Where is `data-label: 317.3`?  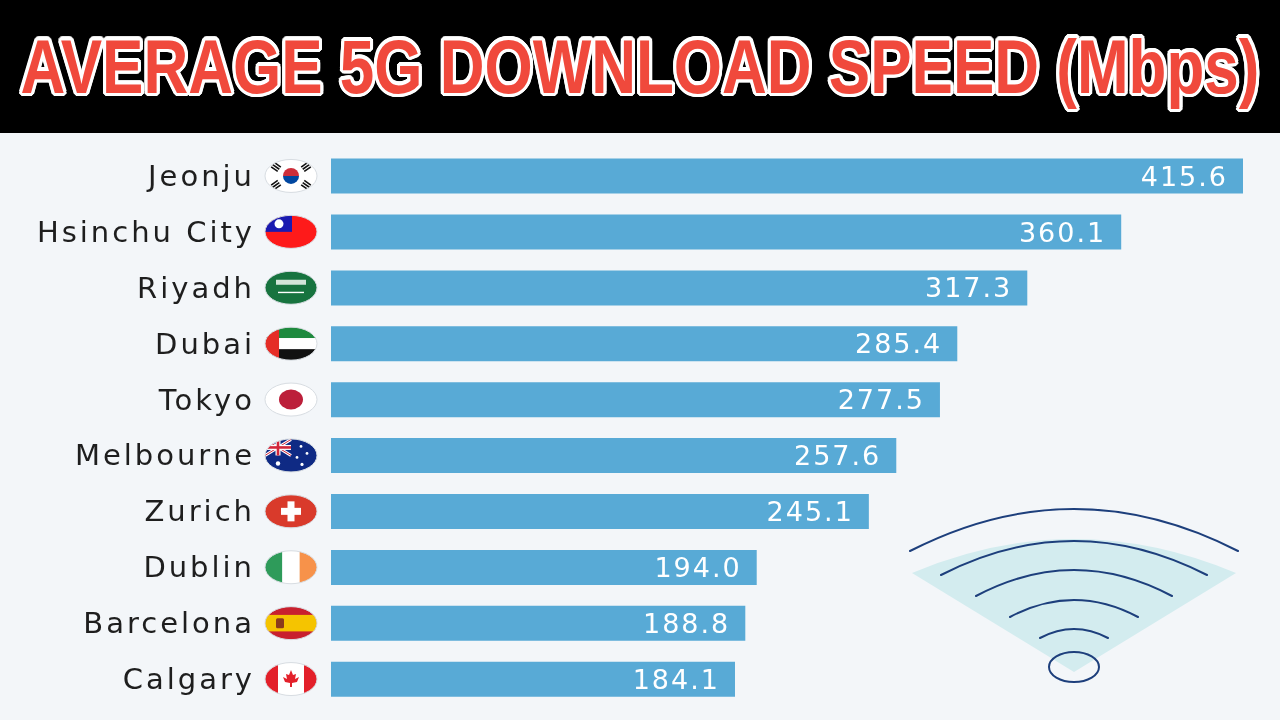
data-label: 317.3 is located at coordinates (968, 288).